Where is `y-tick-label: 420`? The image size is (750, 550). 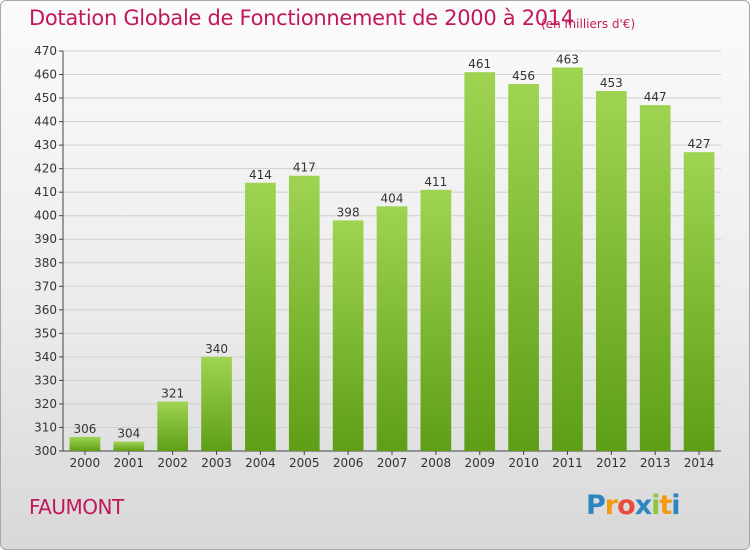 y-tick-label: 420 is located at coordinates (45, 169).